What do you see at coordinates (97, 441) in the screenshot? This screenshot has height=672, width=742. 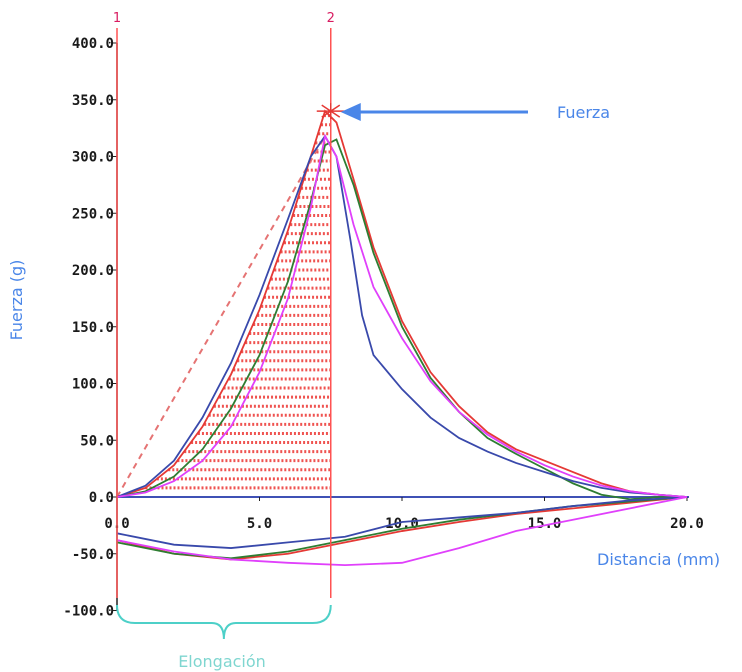 I see `y-tick-label: 50.0` at bounding box center [97, 441].